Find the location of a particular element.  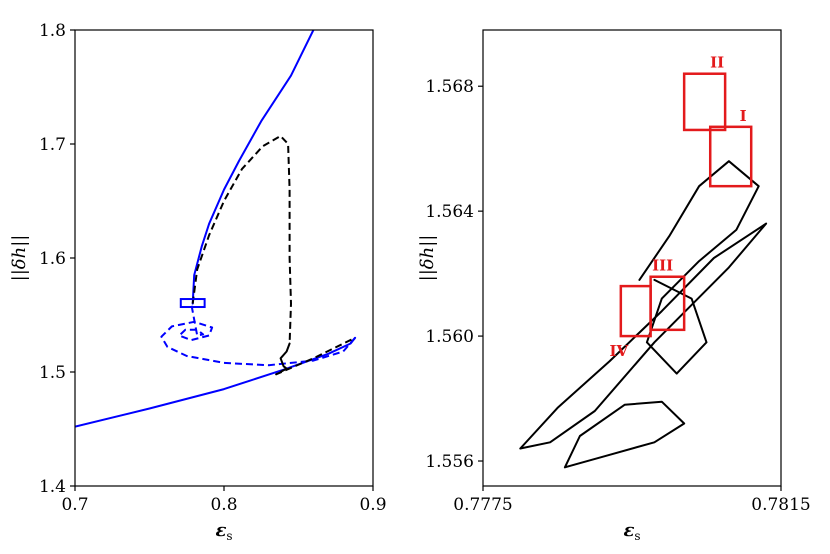

y-tick-label: 1.4 is located at coordinates (52, 487).